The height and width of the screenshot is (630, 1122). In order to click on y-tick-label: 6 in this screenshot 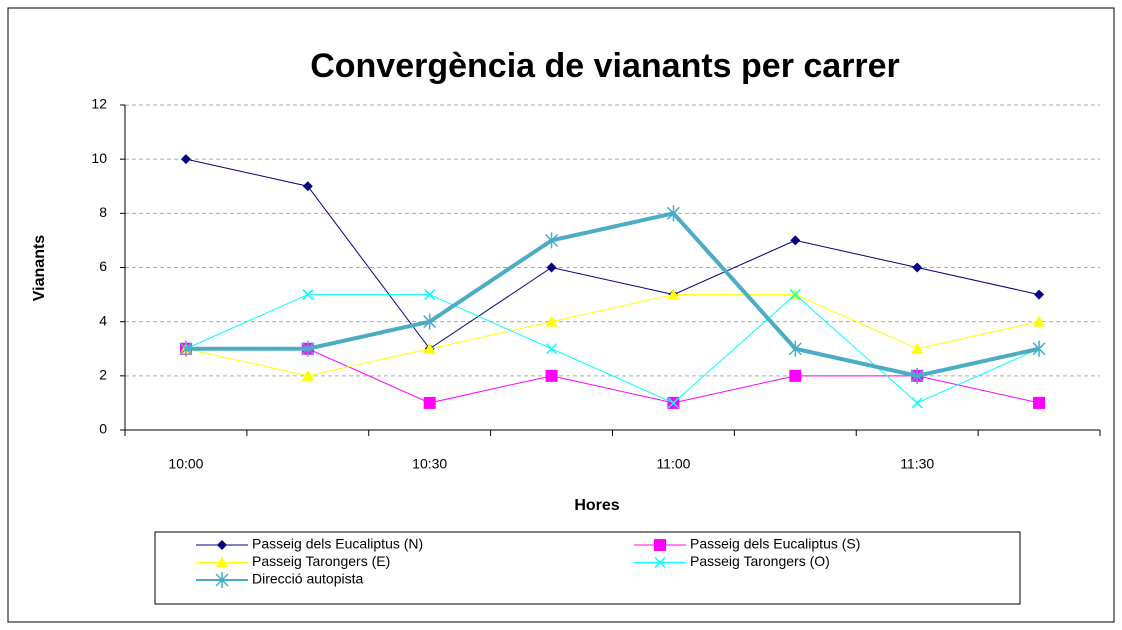, I will do `click(103, 266)`.